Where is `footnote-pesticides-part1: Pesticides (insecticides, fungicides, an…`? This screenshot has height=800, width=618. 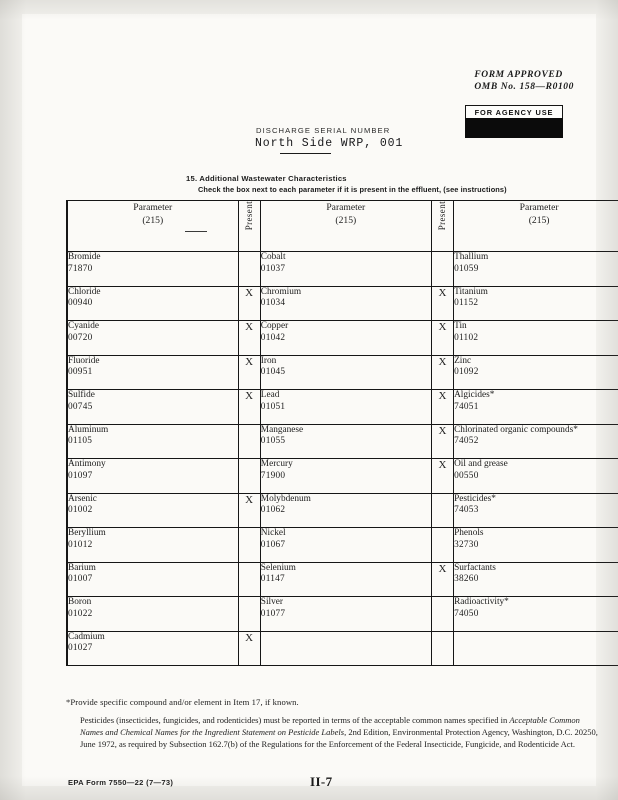 footnote-pesticides-part1: Pesticides (insecticides, fungicides, an… is located at coordinates (295, 720).